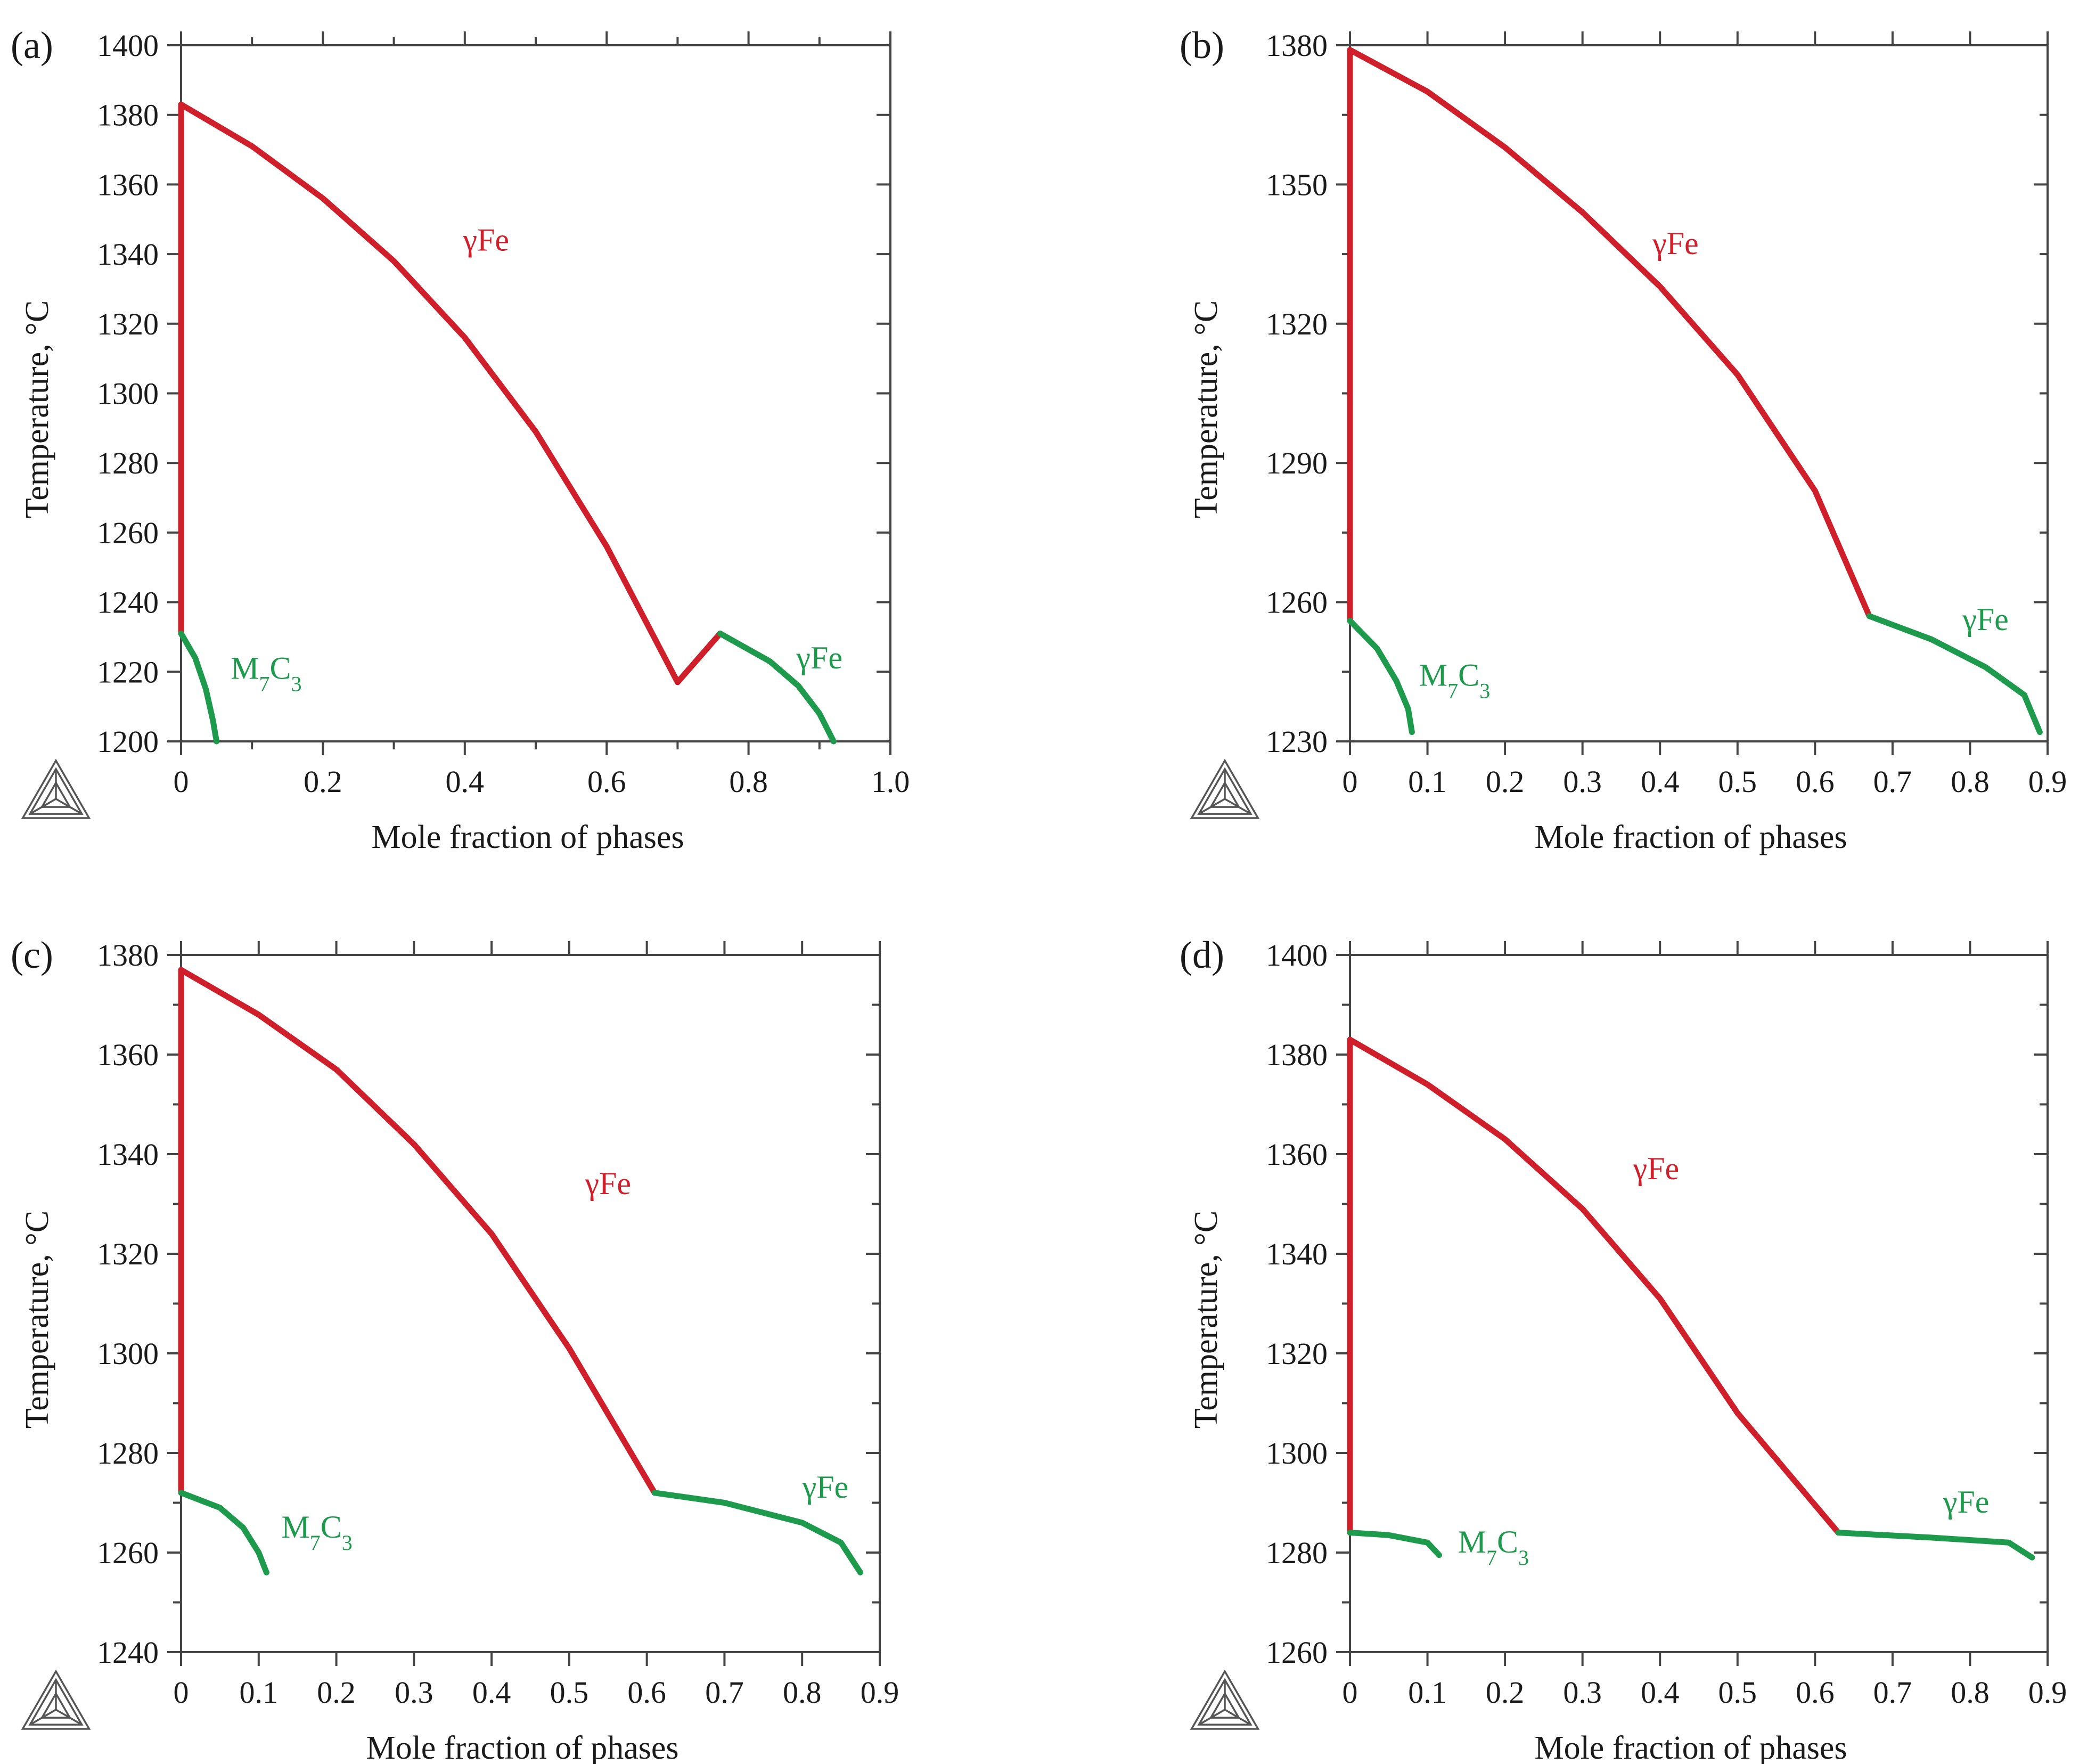  What do you see at coordinates (32, 955) in the screenshot?
I see `panel-label: (c)` at bounding box center [32, 955].